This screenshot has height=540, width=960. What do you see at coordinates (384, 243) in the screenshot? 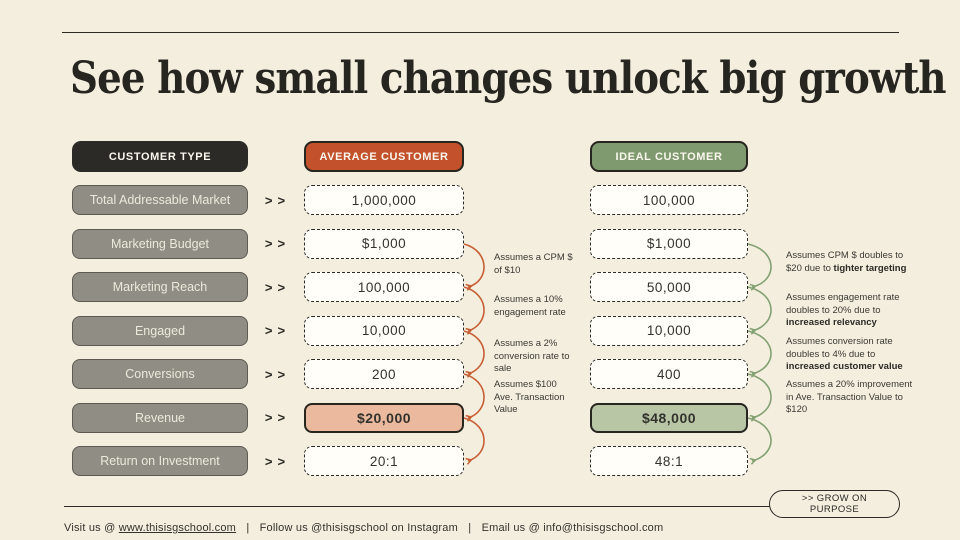
I see `value-average-marketing-budget: $1,000` at bounding box center [384, 243].